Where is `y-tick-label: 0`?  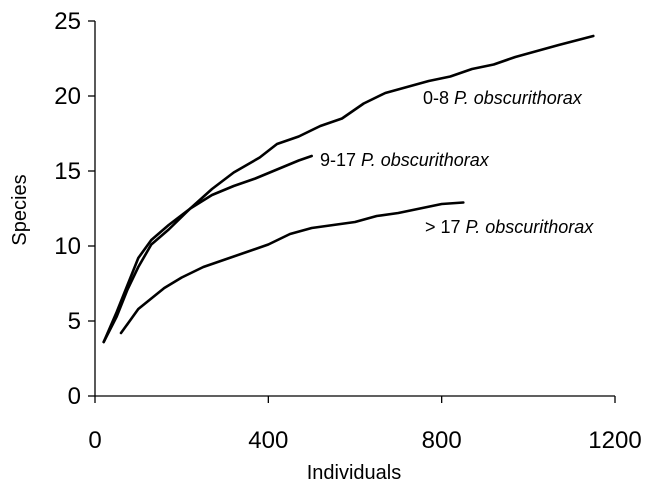 y-tick-label: 0 is located at coordinates (74, 396).